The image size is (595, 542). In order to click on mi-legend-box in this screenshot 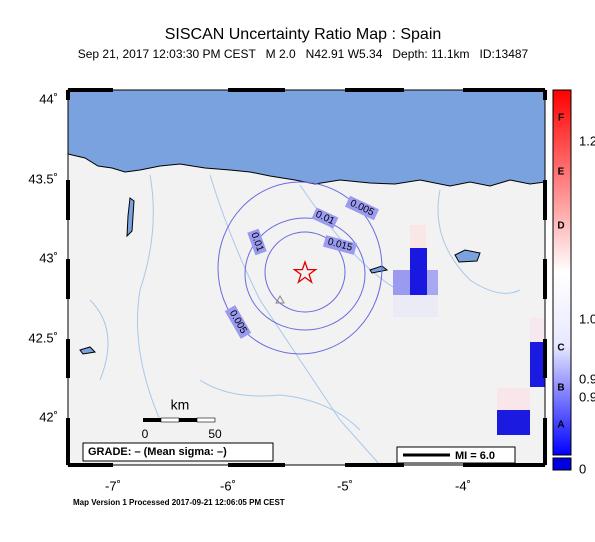, I will do `click(456, 455)`.